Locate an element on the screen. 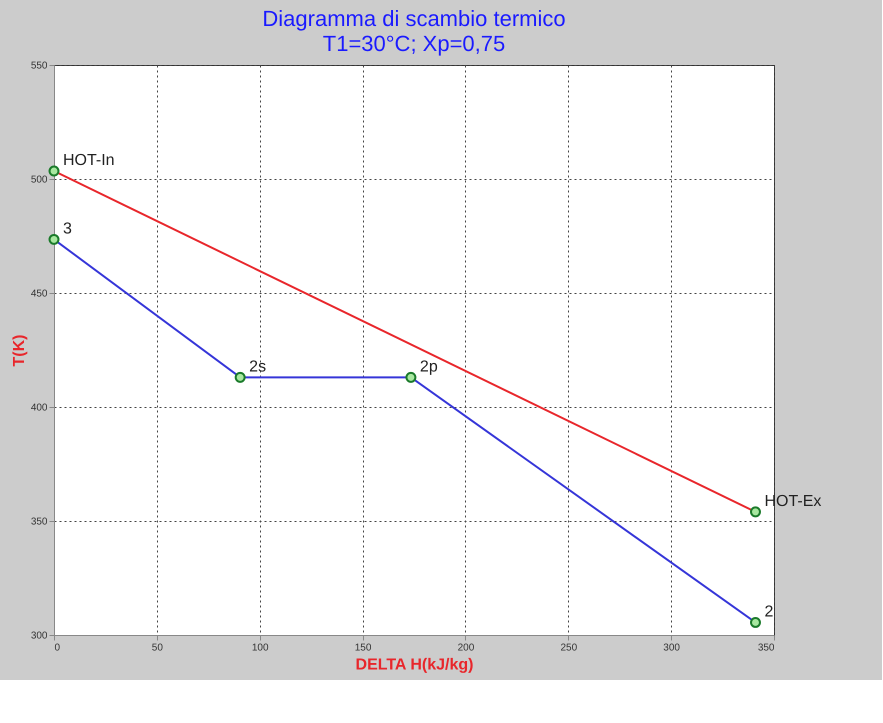 Image resolution: width=883 pixels, height=723 pixels. y-axis-title: T(K) is located at coordinates (19, 350).